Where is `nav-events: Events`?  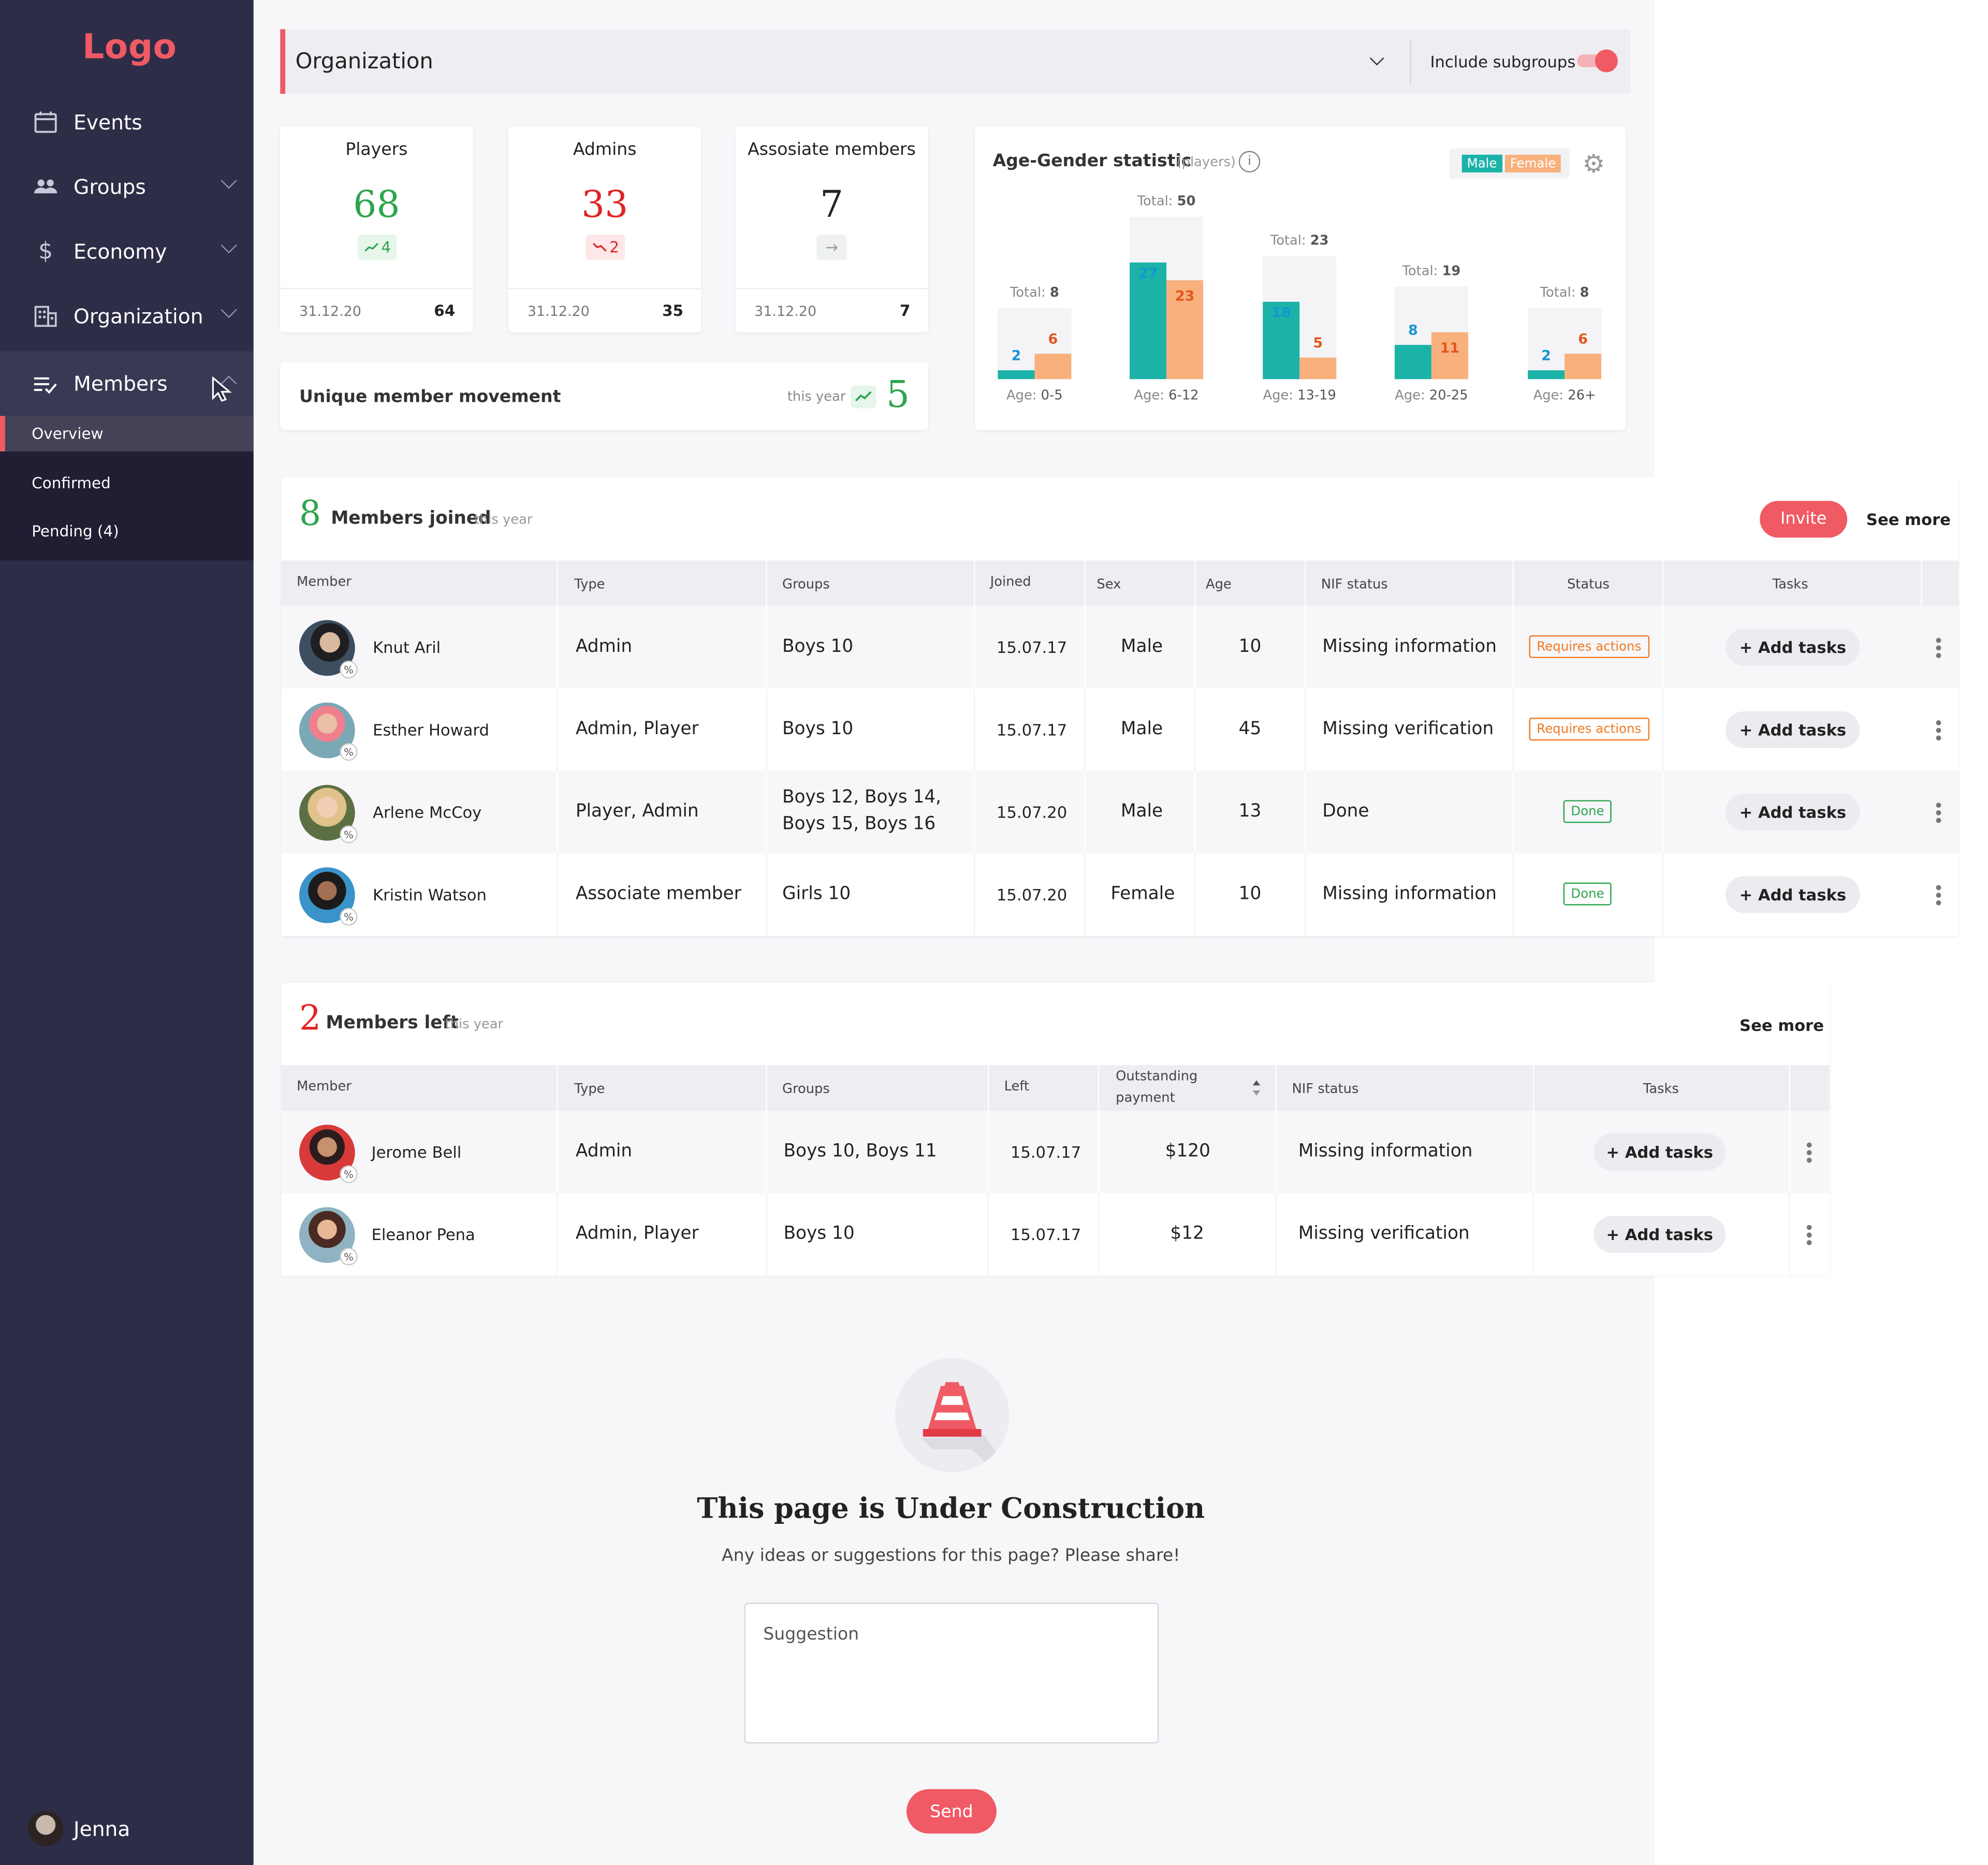
nav-events: Events is located at coordinates (127, 122).